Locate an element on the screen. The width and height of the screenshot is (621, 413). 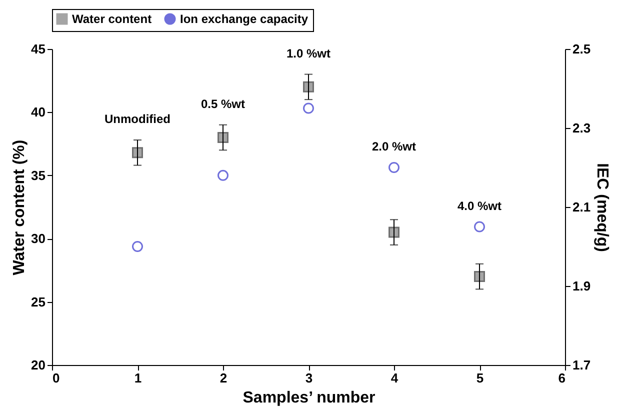
annotation: 0.5 %wt is located at coordinates (223, 103).